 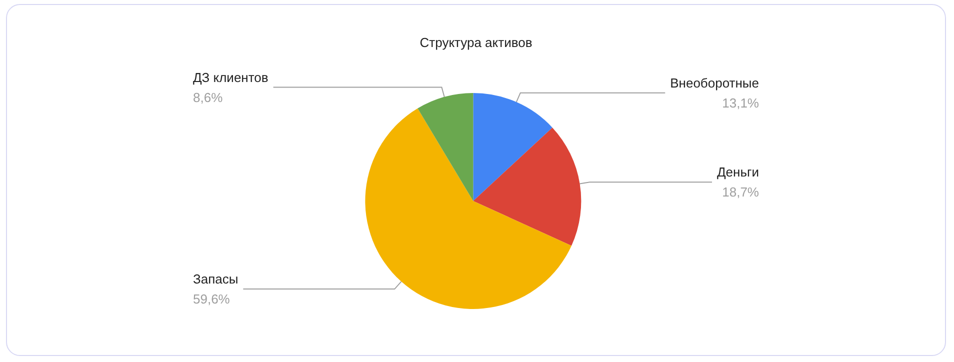 I want to click on data-label: 18,7%, so click(x=741, y=192).